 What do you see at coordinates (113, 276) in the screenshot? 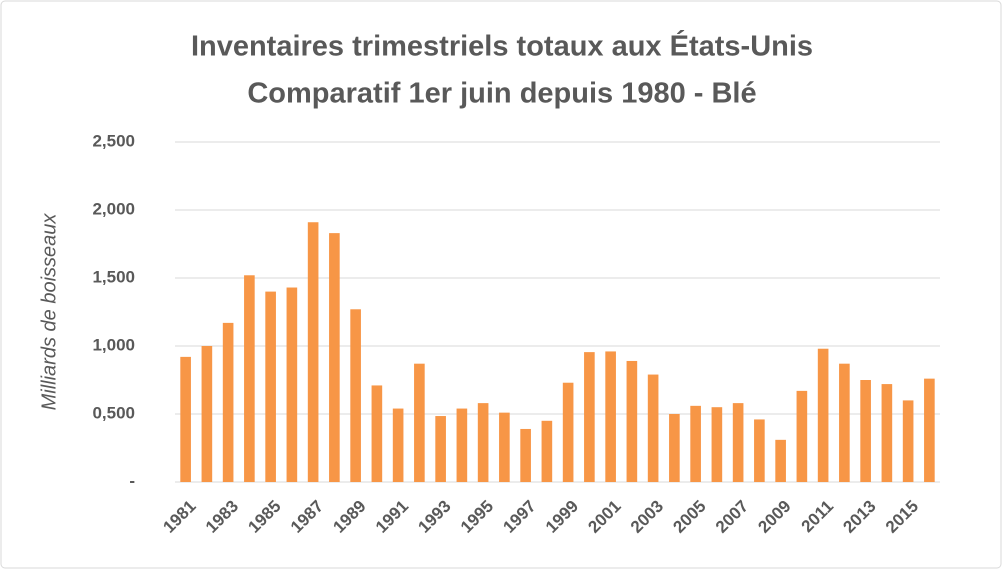
I see `y-tick-label: 1,500` at bounding box center [113, 276].